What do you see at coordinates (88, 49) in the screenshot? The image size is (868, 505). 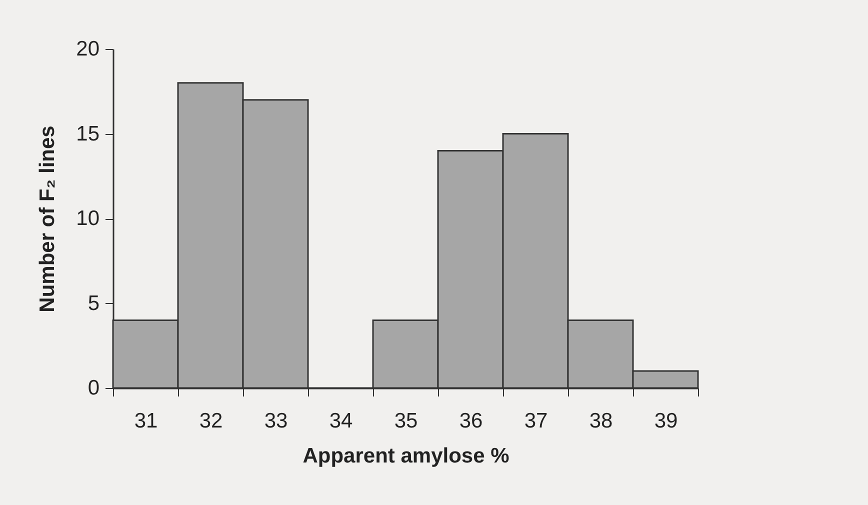 I see `y-tick-label: 20` at bounding box center [88, 49].